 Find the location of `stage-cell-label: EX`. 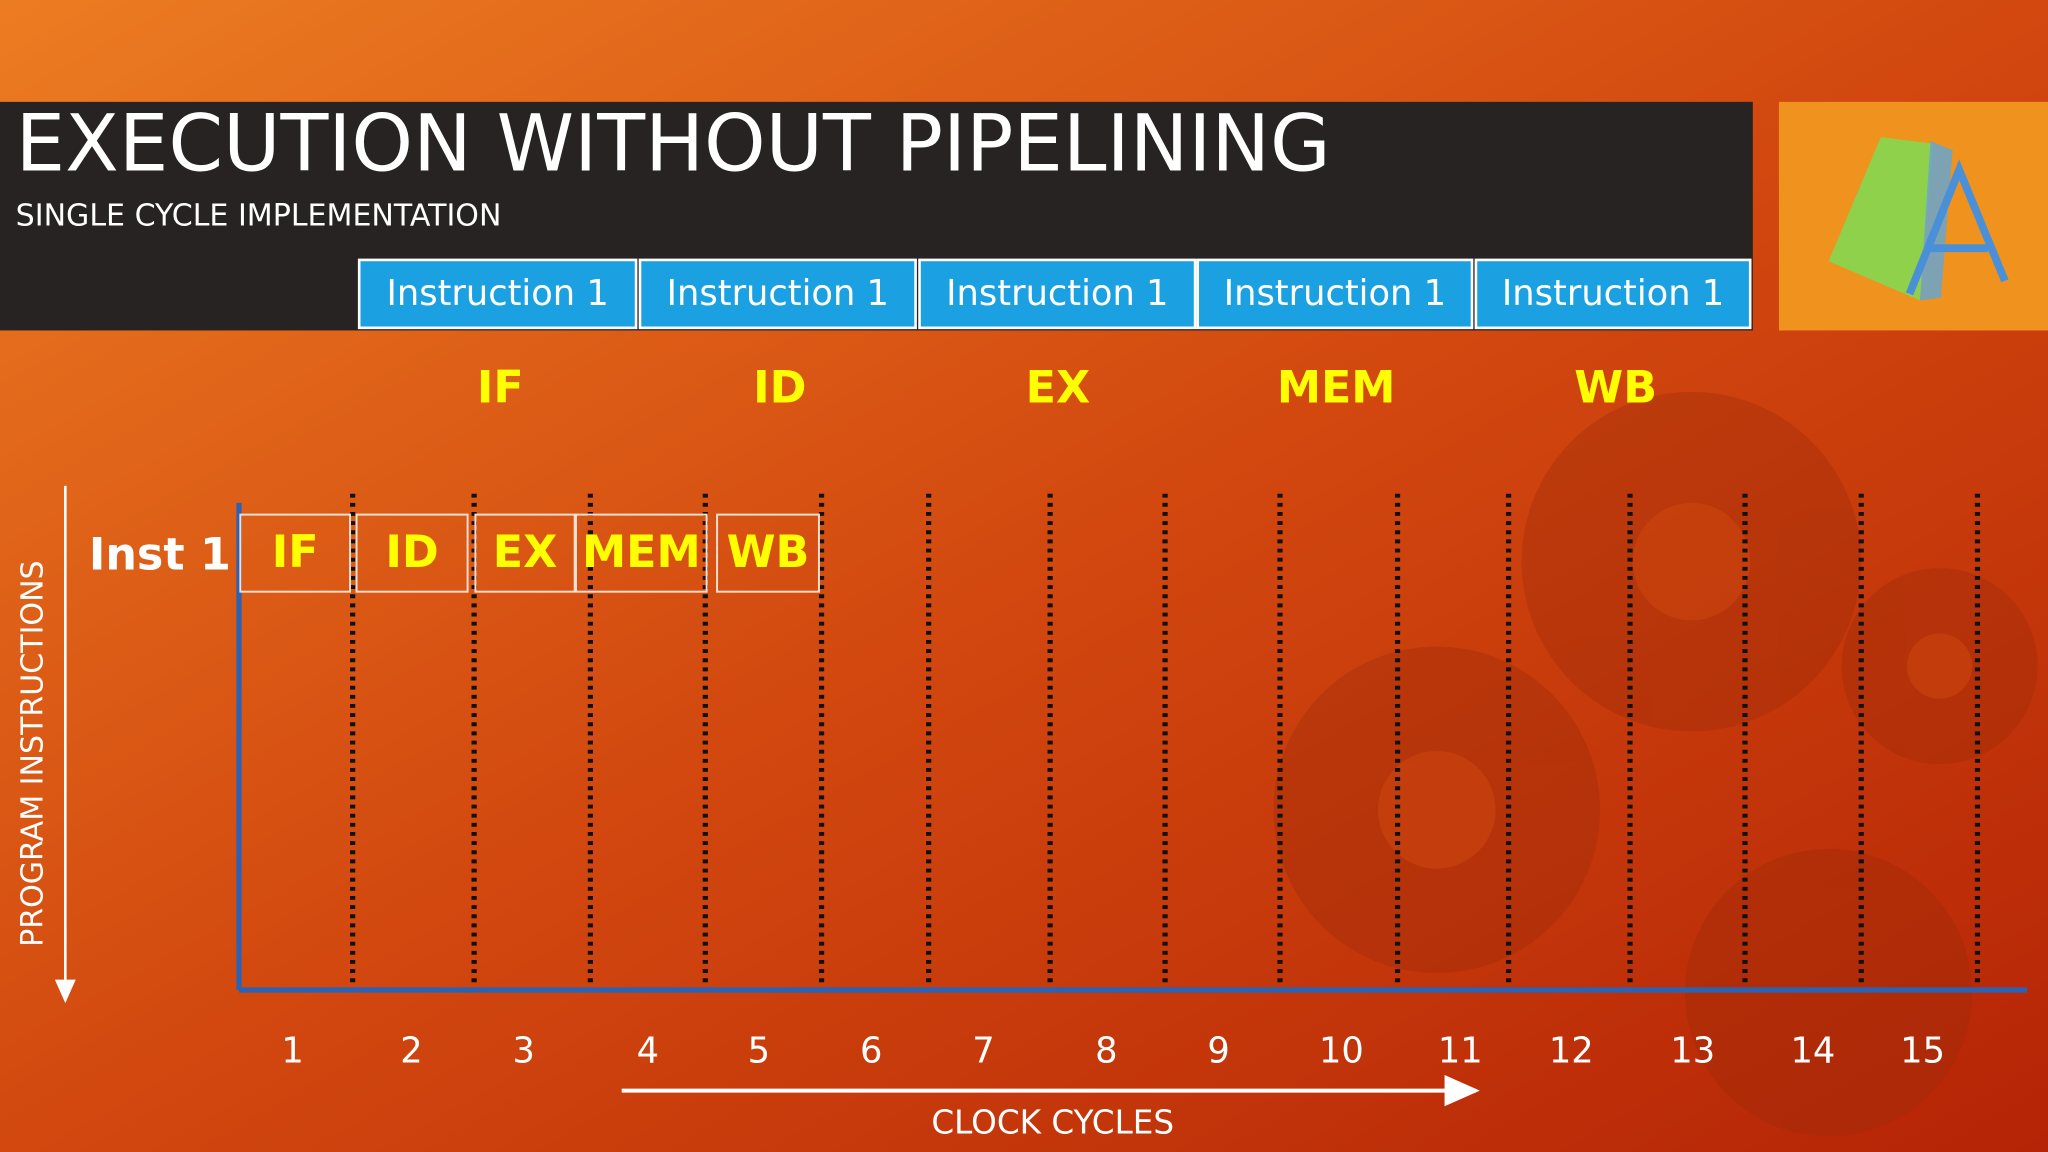

stage-cell-label: EX is located at coordinates (525, 552).